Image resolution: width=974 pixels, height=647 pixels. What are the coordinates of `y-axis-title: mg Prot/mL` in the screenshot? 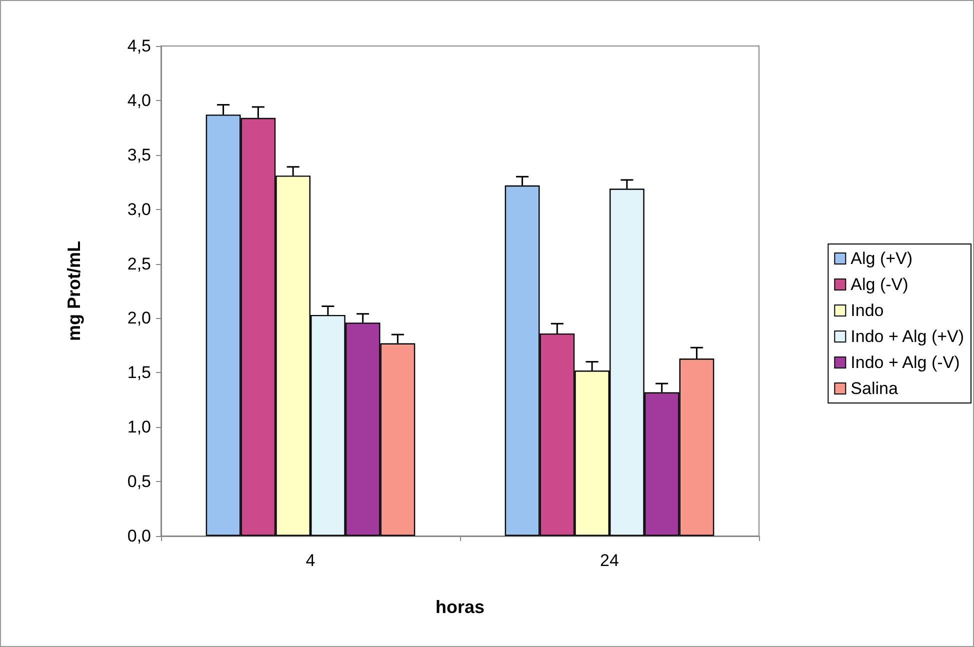 It's located at (74, 291).